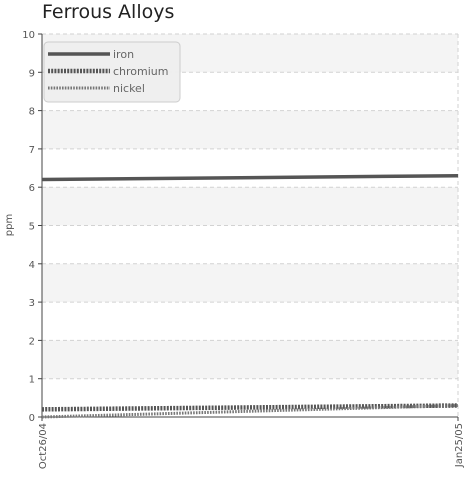  Describe the element at coordinates (32, 150) in the screenshot. I see `y-tick-label: 7` at that location.